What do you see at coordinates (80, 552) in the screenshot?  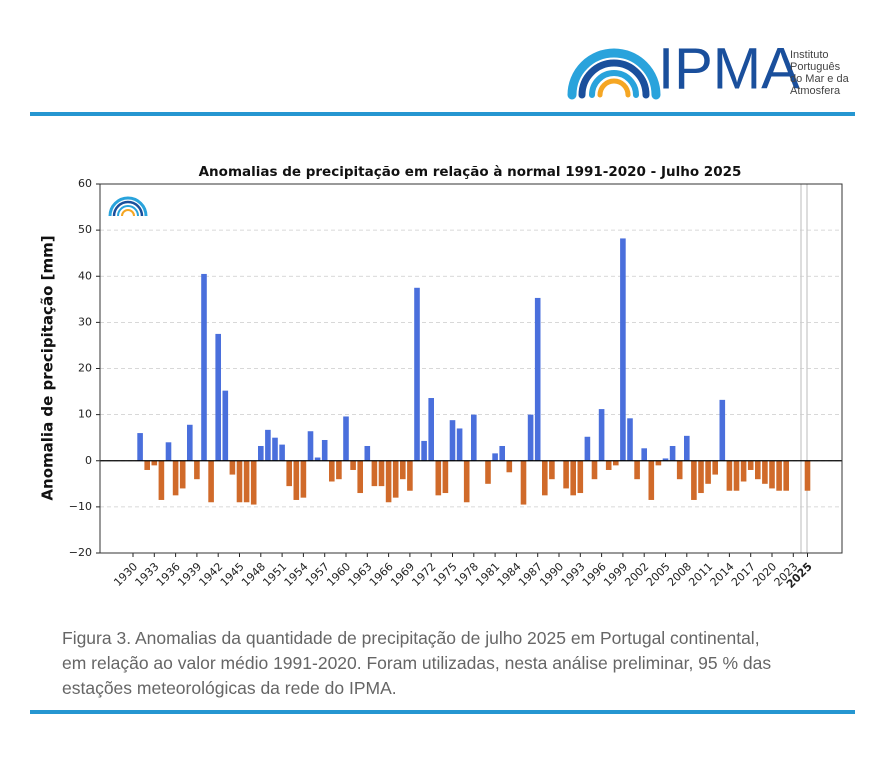 I see `y-tick-label: −20` at bounding box center [80, 552].